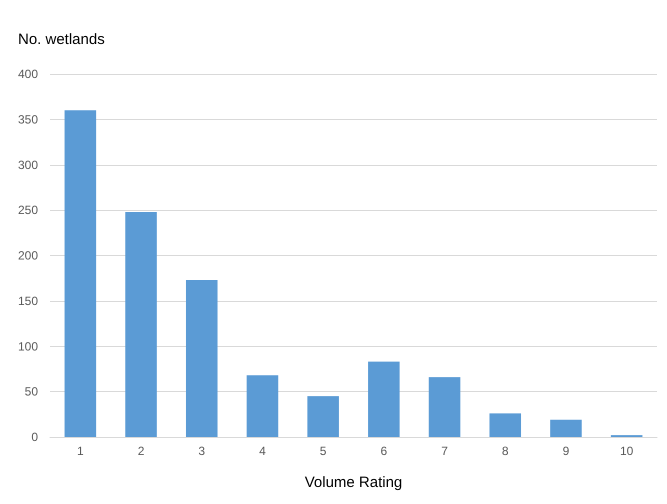  I want to click on y-tick-label: 150, so click(28, 301).